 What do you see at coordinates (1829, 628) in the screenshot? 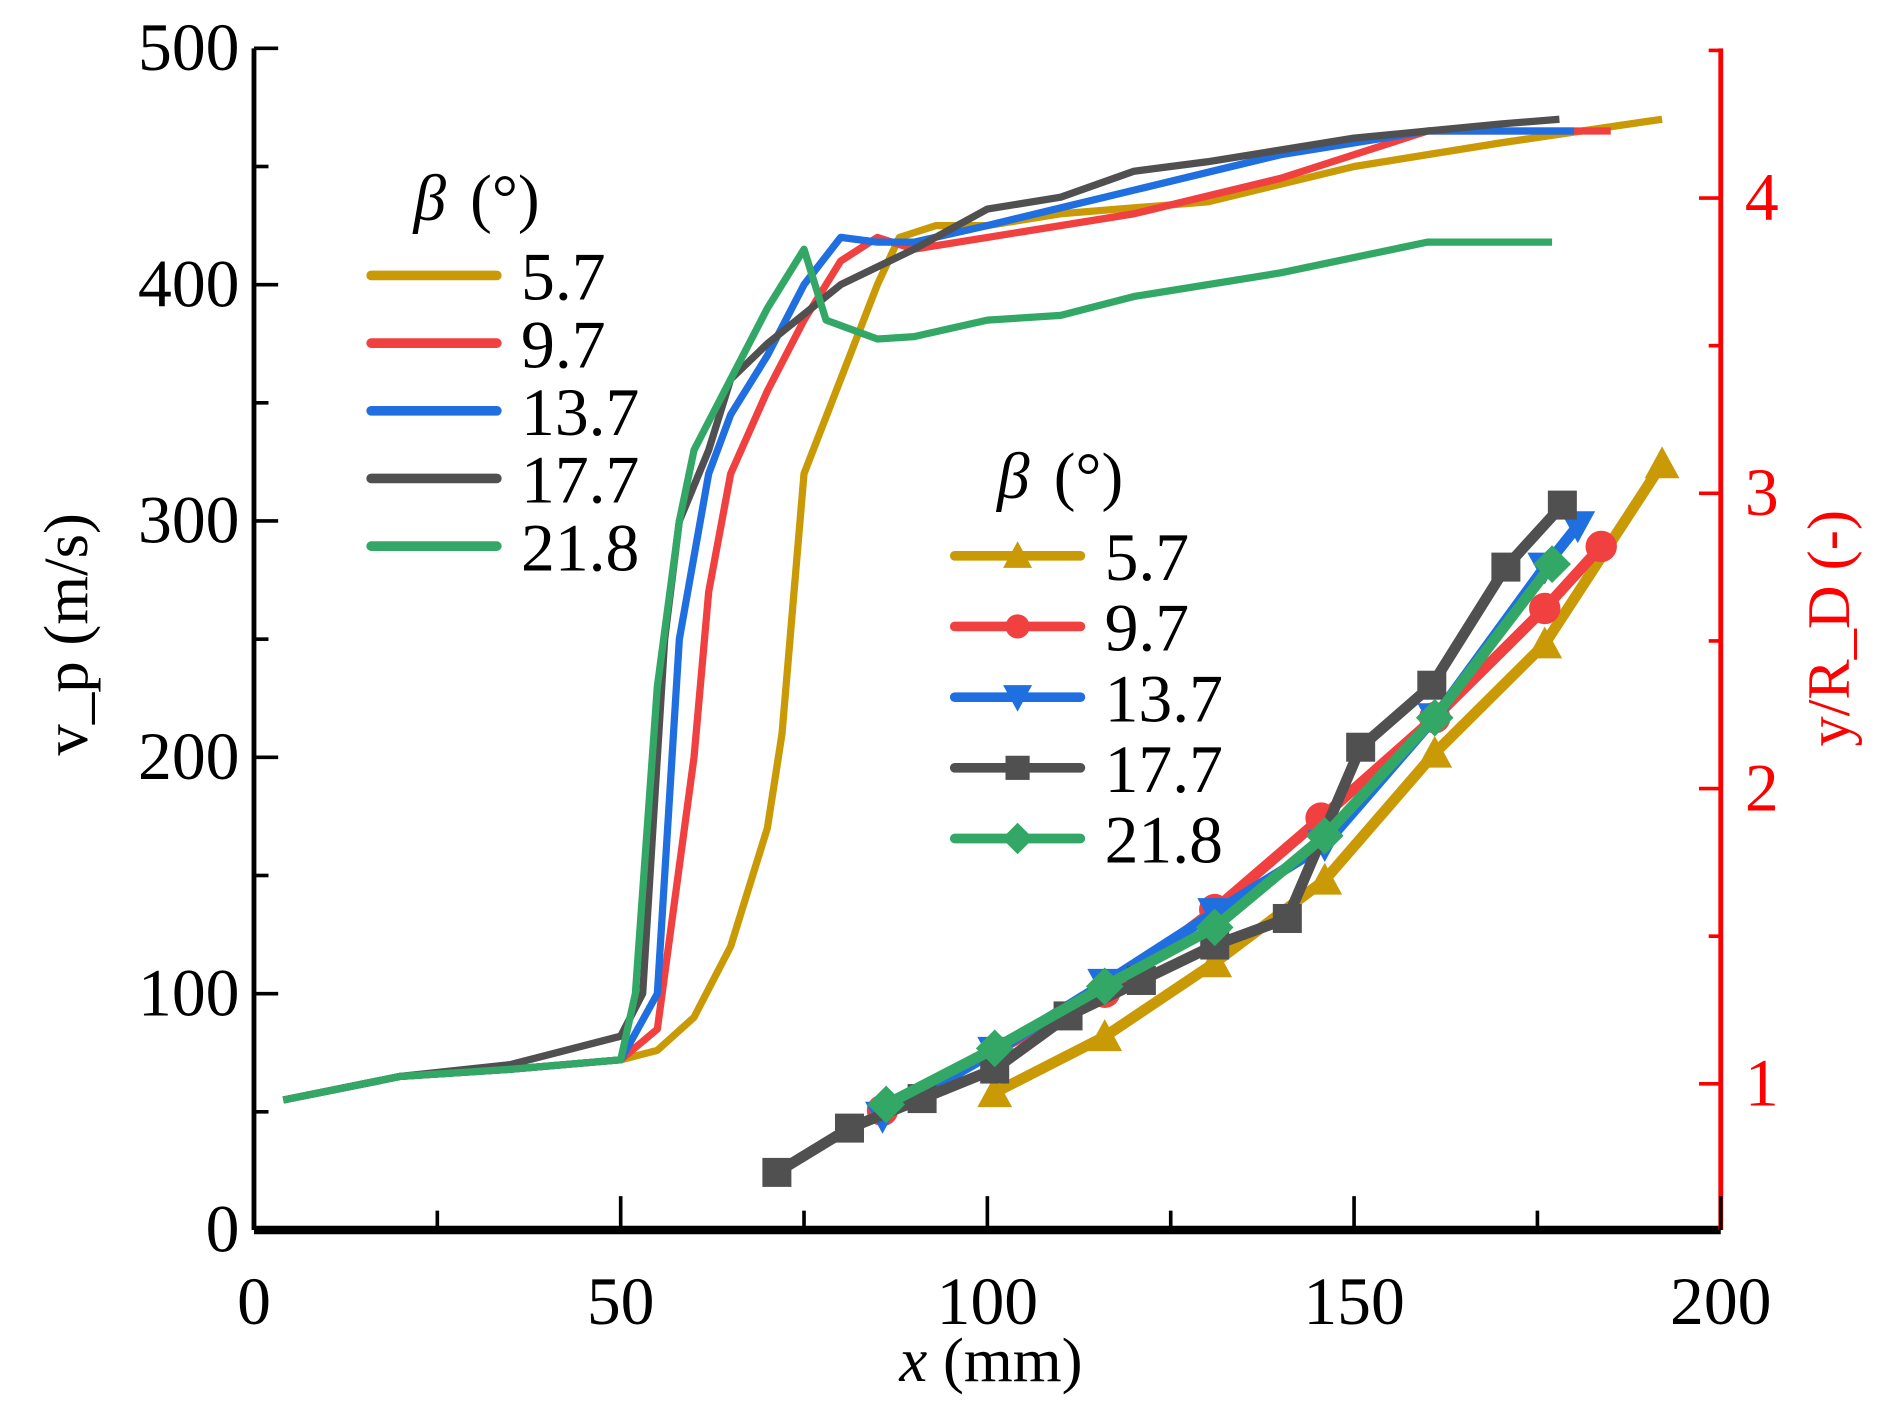
I see `y-right-axis-label: y/R_D (-)` at bounding box center [1829, 628].